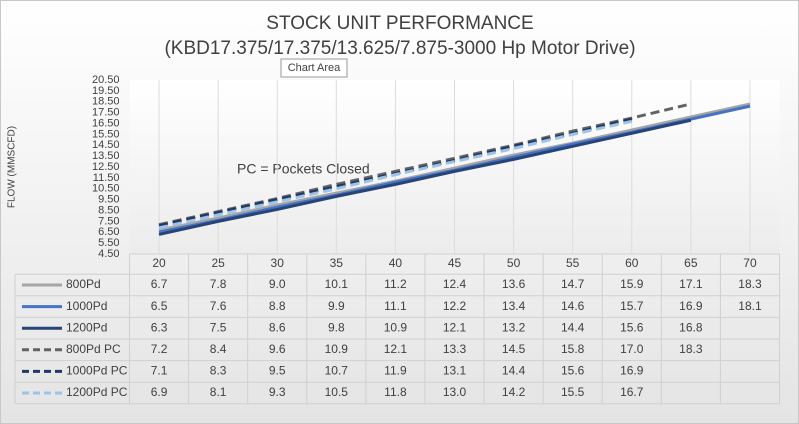 This screenshot has width=799, height=424. Describe the element at coordinates (106, 123) in the screenshot. I see `y-tick-label: 16.50` at that location.